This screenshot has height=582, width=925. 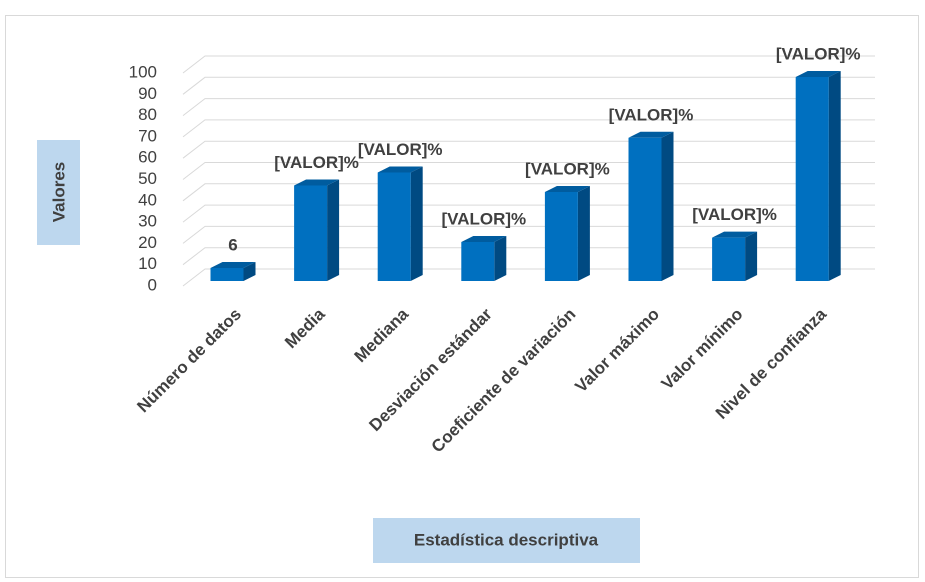 I want to click on y-tick-label: 80, so click(x=147, y=114).